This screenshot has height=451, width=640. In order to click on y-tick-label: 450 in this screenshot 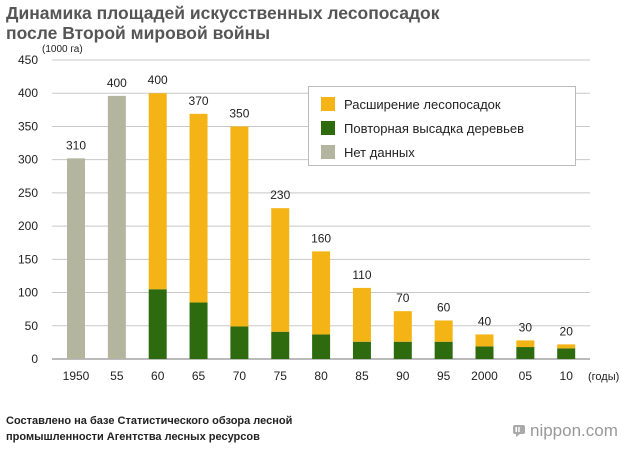, I will do `click(28, 60)`.